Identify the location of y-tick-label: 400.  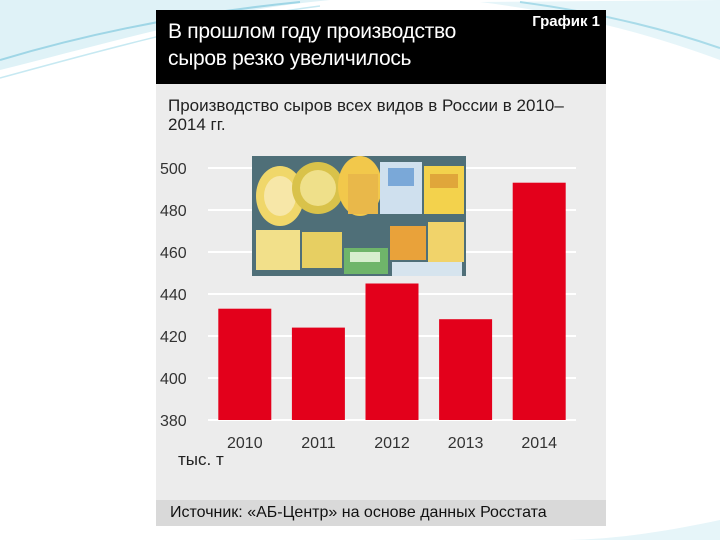
(173, 379).